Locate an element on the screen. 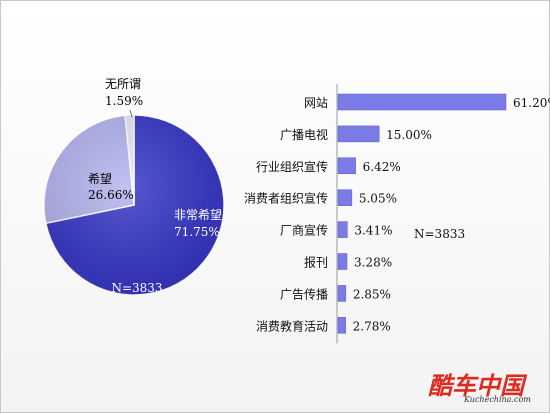  watermark-logo: 酷车中国 Kuchechina.com is located at coordinates (479, 388).